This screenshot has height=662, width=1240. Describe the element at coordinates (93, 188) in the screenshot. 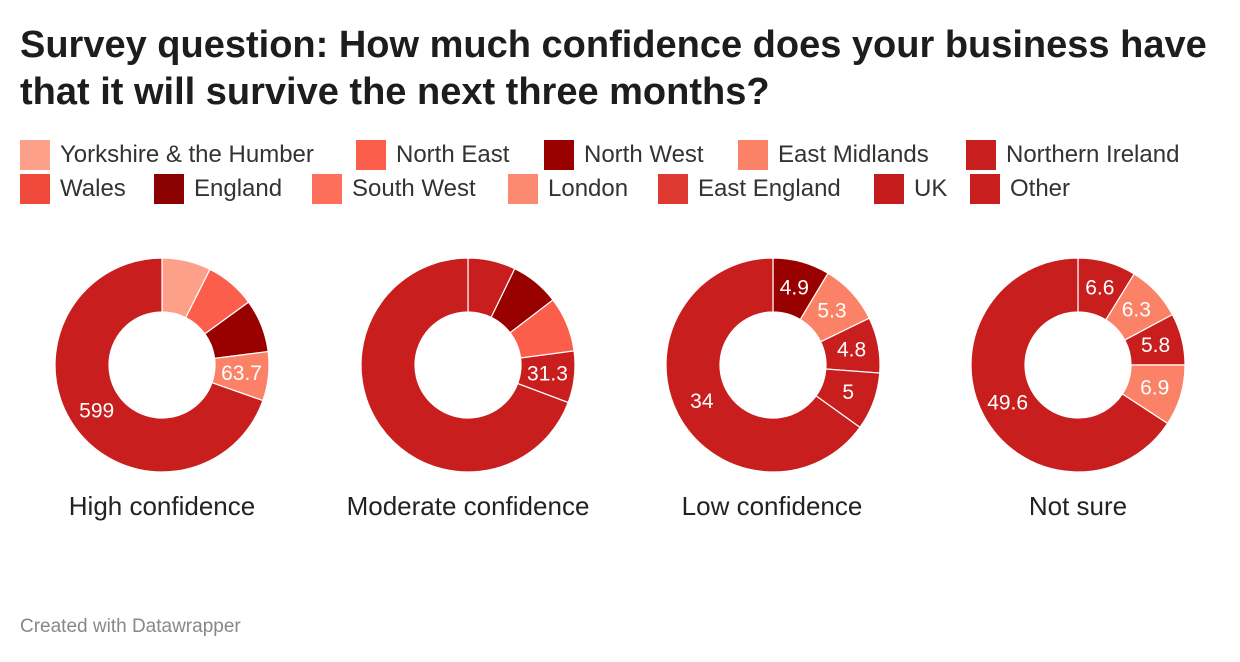

I see `legend-label: Wales` at that location.